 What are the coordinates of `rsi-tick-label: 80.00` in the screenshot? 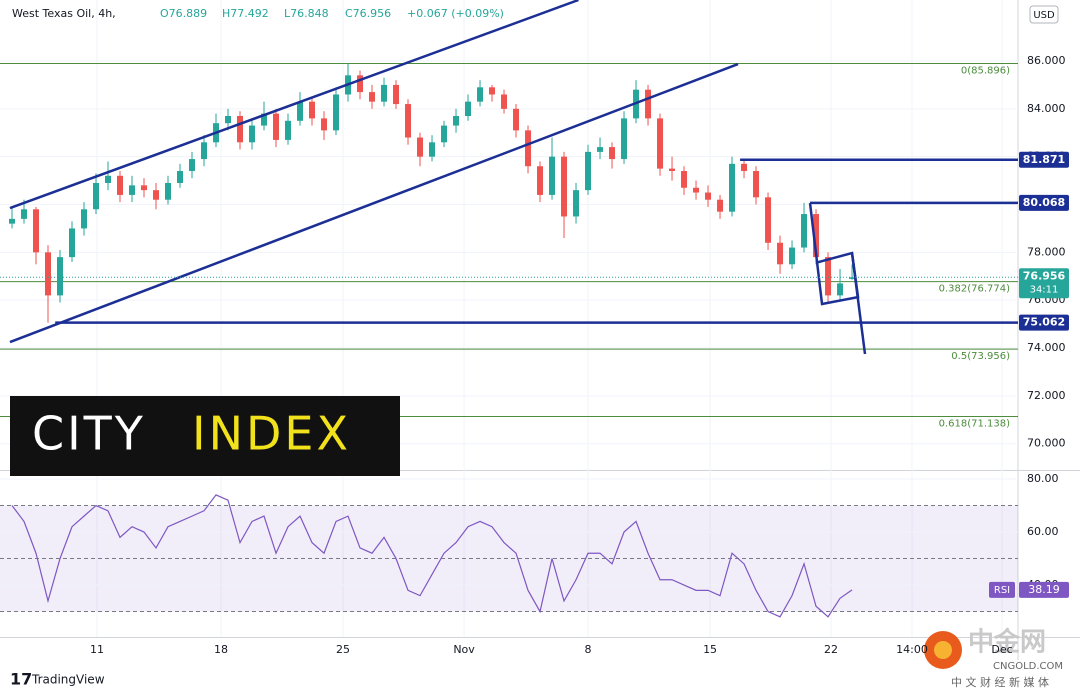 It's located at (1043, 478).